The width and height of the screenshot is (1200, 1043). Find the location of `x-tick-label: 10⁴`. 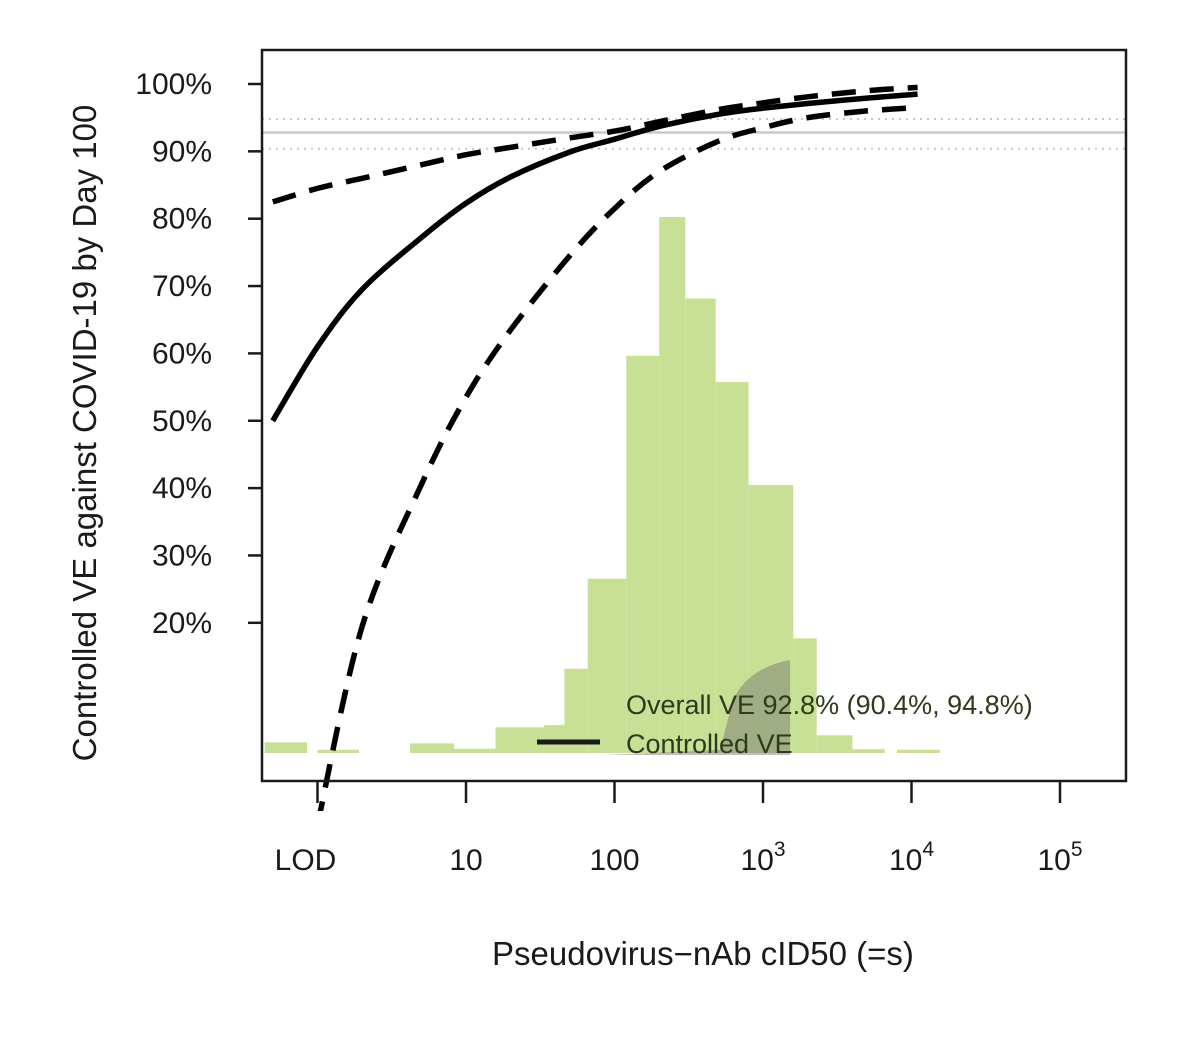

x-tick-label: 10⁴ is located at coordinates (911, 857).